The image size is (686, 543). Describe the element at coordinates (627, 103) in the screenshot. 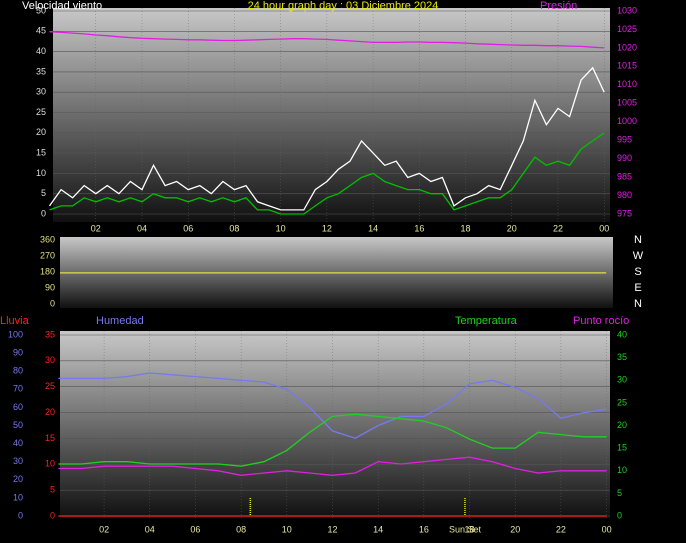

I see `y-tick-label: 1005` at that location.